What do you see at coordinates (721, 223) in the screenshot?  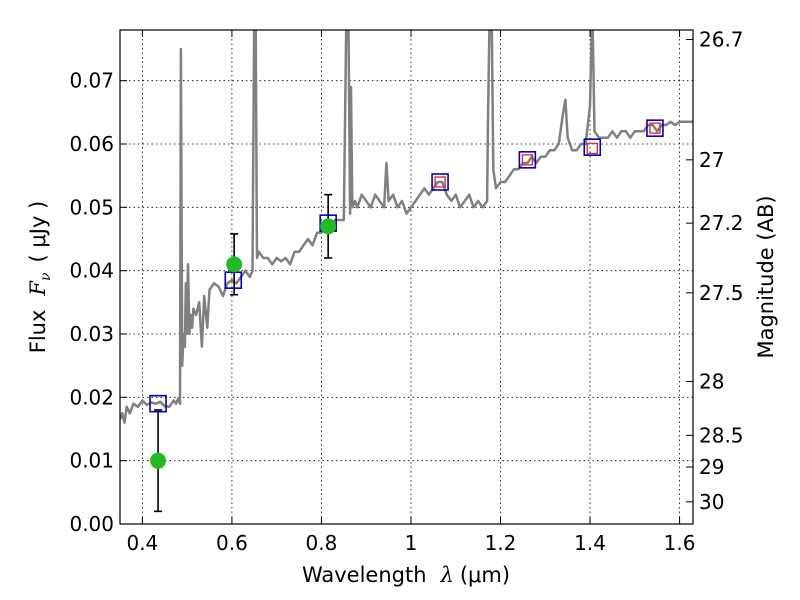 I see `right-tick-label: 27.2` at bounding box center [721, 223].